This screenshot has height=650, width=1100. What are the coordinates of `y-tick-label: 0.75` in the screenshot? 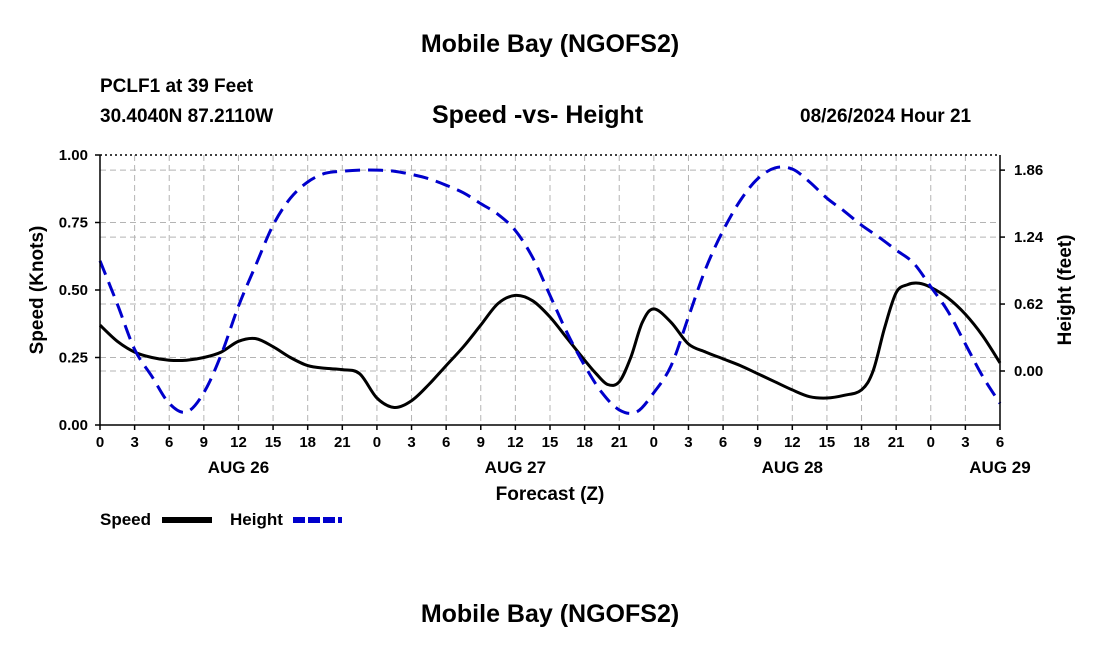 It's located at (73, 223).